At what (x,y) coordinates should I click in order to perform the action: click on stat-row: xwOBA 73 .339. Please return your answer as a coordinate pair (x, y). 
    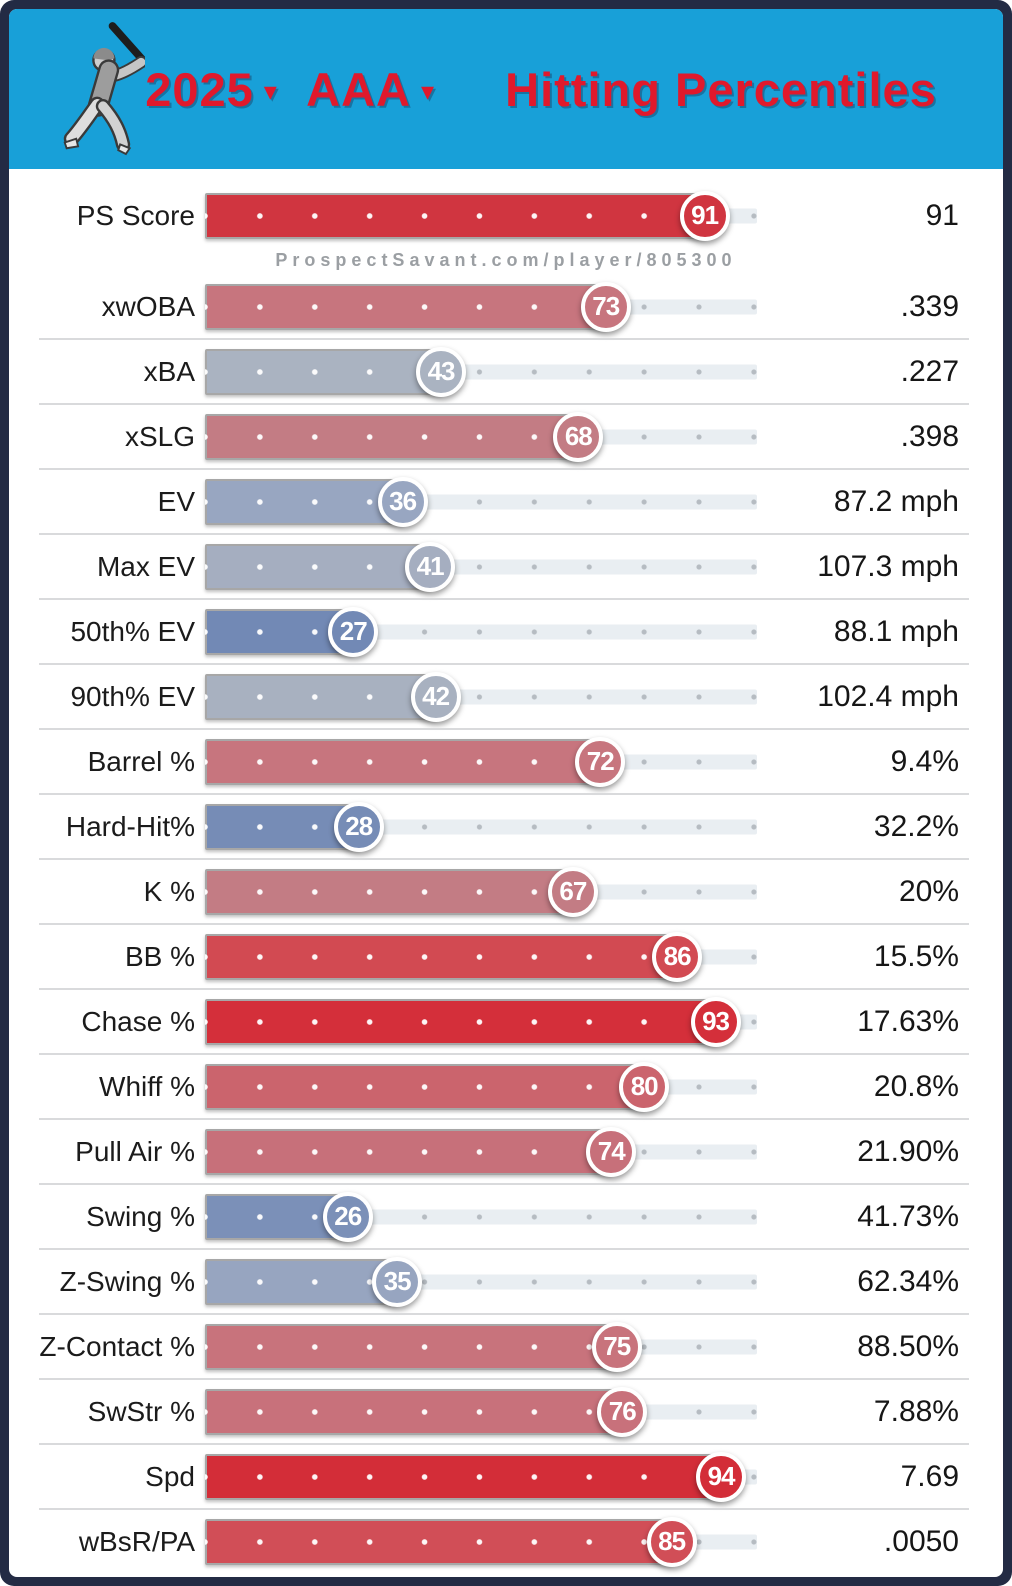
    Looking at the image, I should click on (506, 306).